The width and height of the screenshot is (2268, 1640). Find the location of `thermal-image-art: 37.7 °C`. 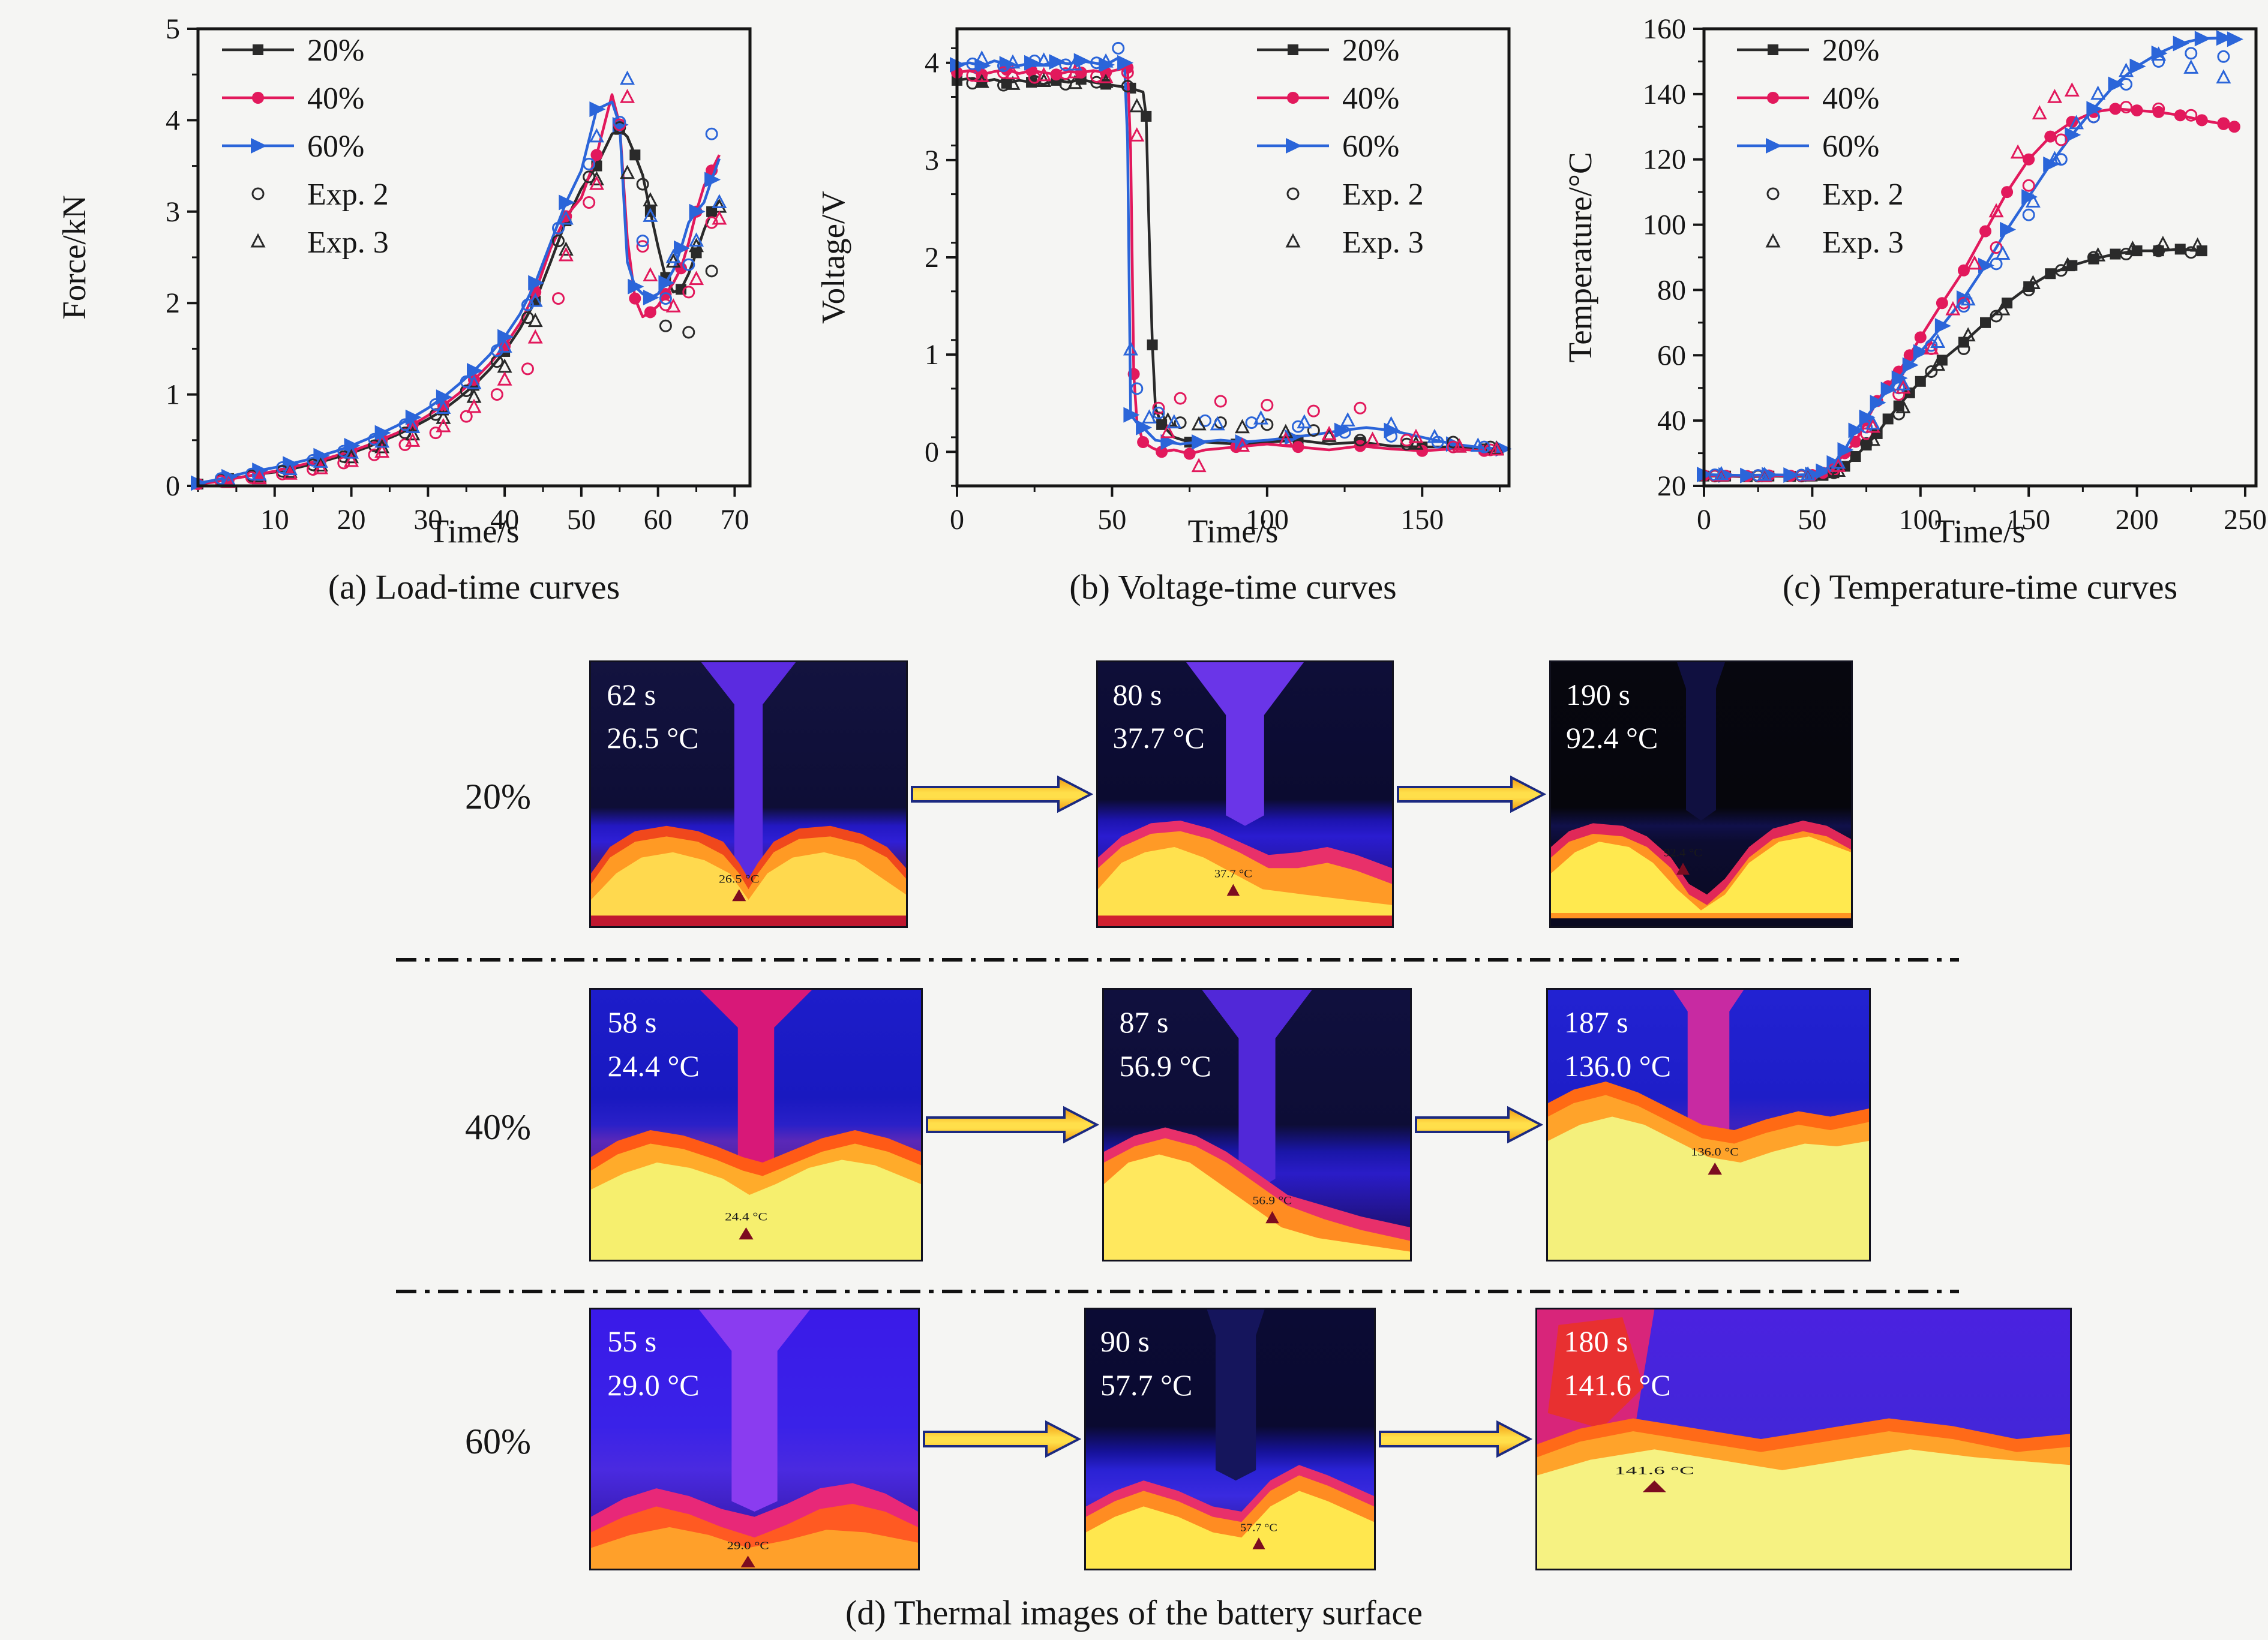

thermal-image-art: 37.7 °C is located at coordinates (1245, 794).